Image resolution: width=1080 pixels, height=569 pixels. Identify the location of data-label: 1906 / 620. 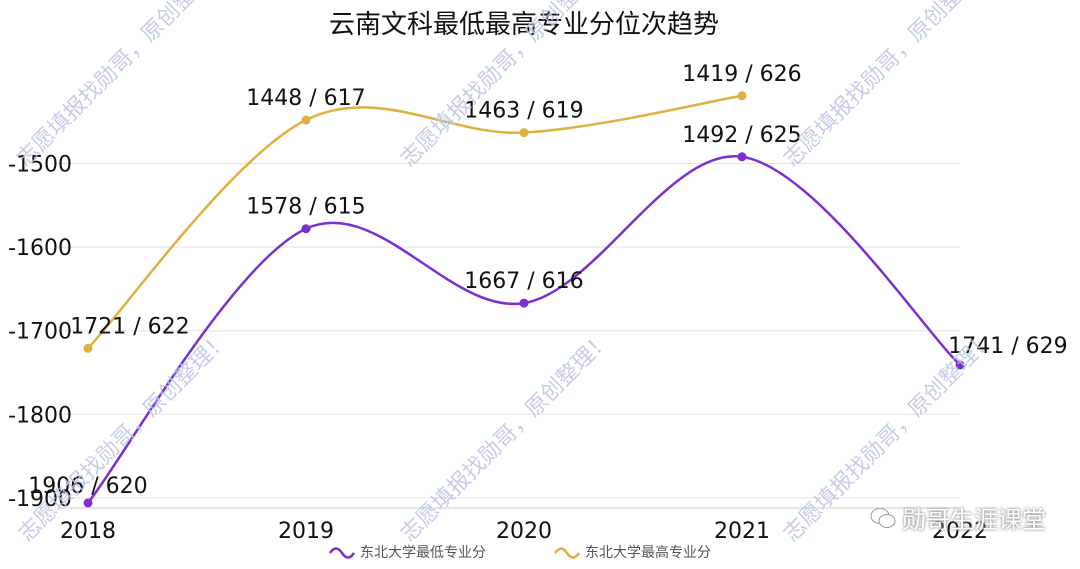
(87, 486).